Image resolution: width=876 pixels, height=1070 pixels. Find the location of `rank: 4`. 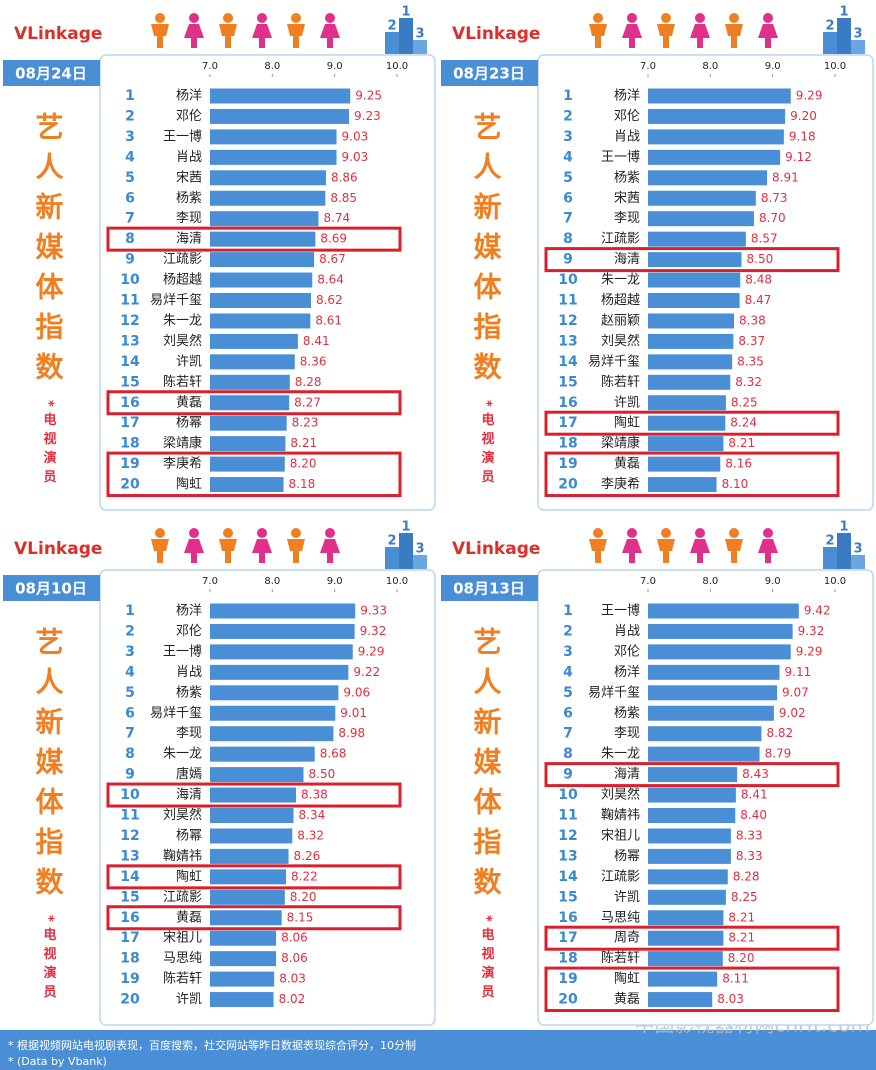

rank: 4 is located at coordinates (568, 157).